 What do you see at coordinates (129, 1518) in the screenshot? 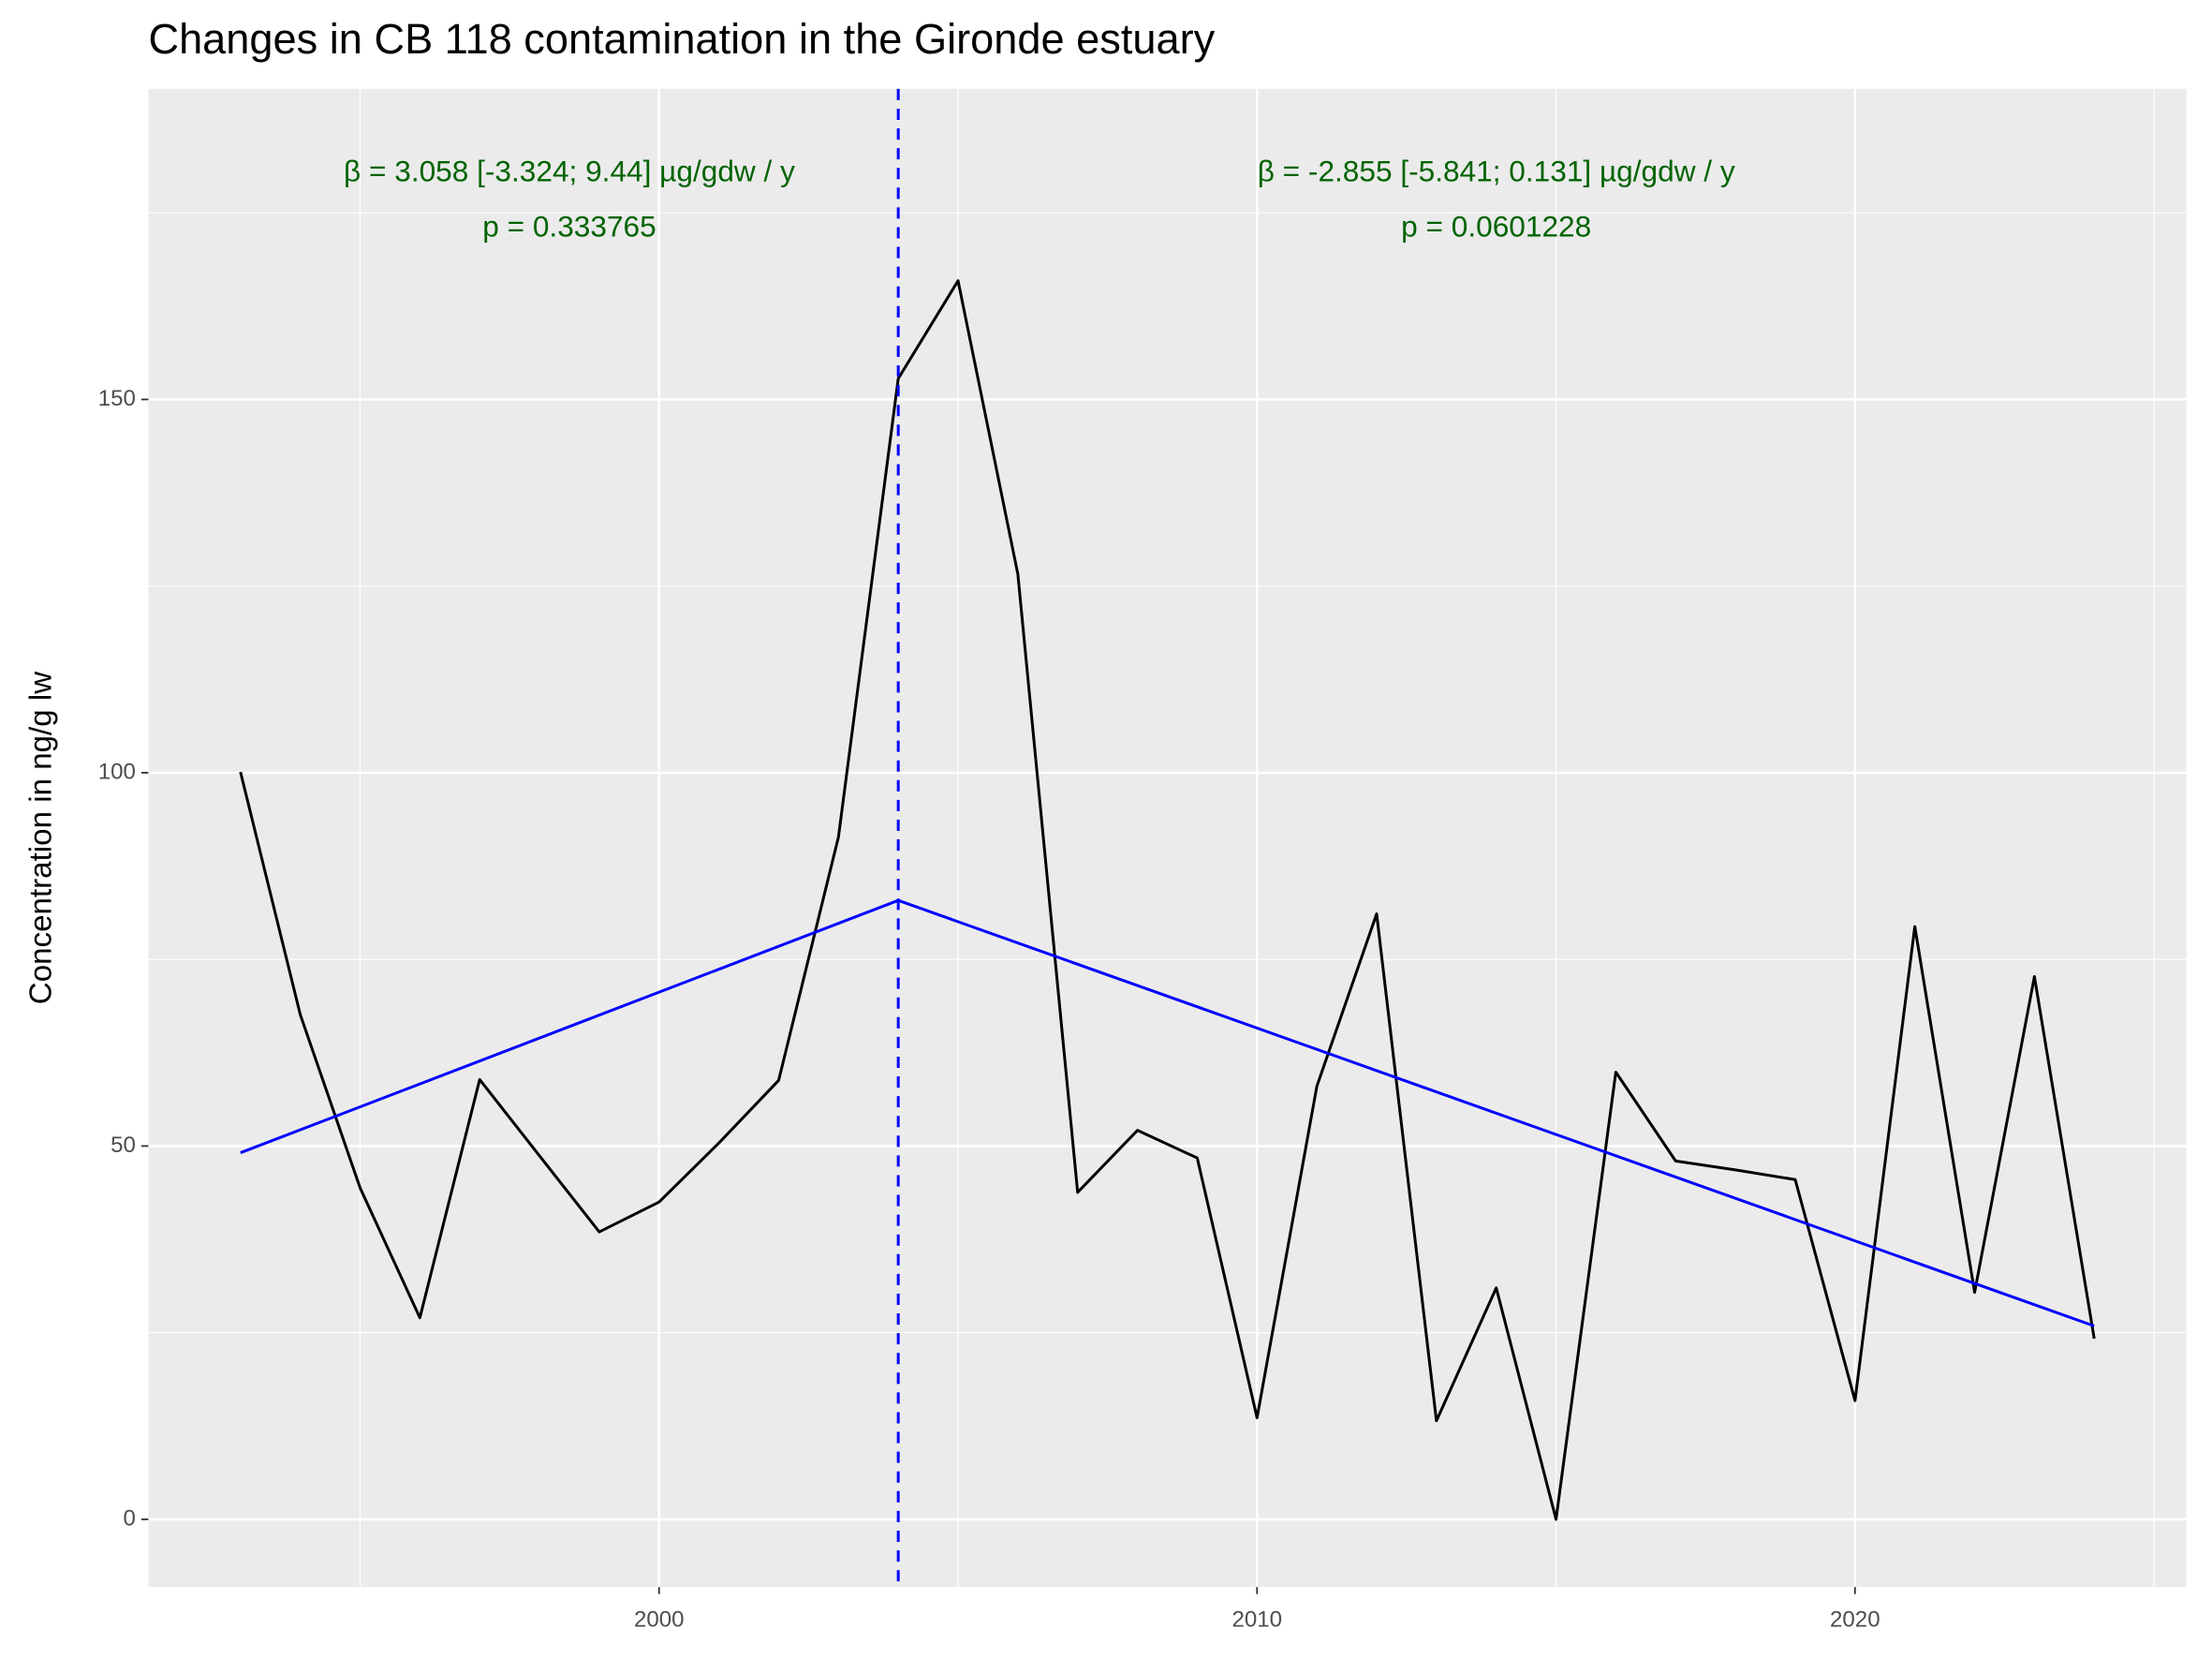
I see `y-tick-label: 0` at bounding box center [129, 1518].